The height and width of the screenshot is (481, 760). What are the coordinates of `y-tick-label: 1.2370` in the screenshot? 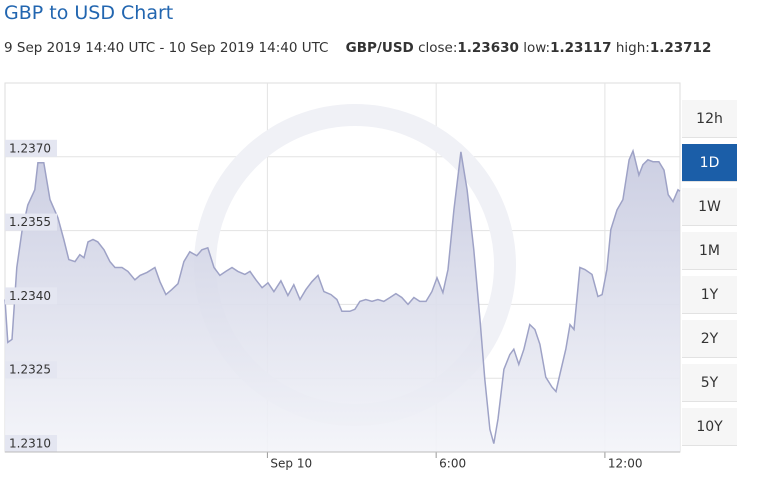 It's located at (30, 148).